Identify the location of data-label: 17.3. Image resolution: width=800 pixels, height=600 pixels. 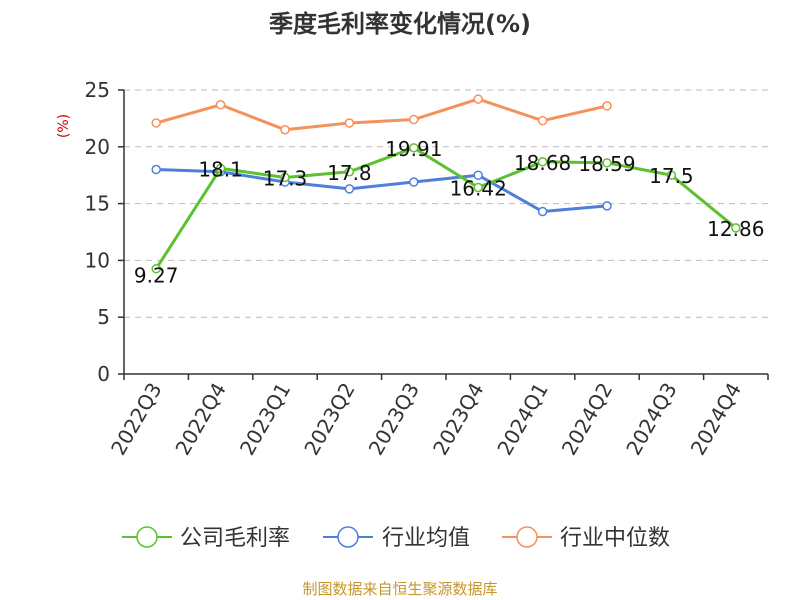
(285, 178).